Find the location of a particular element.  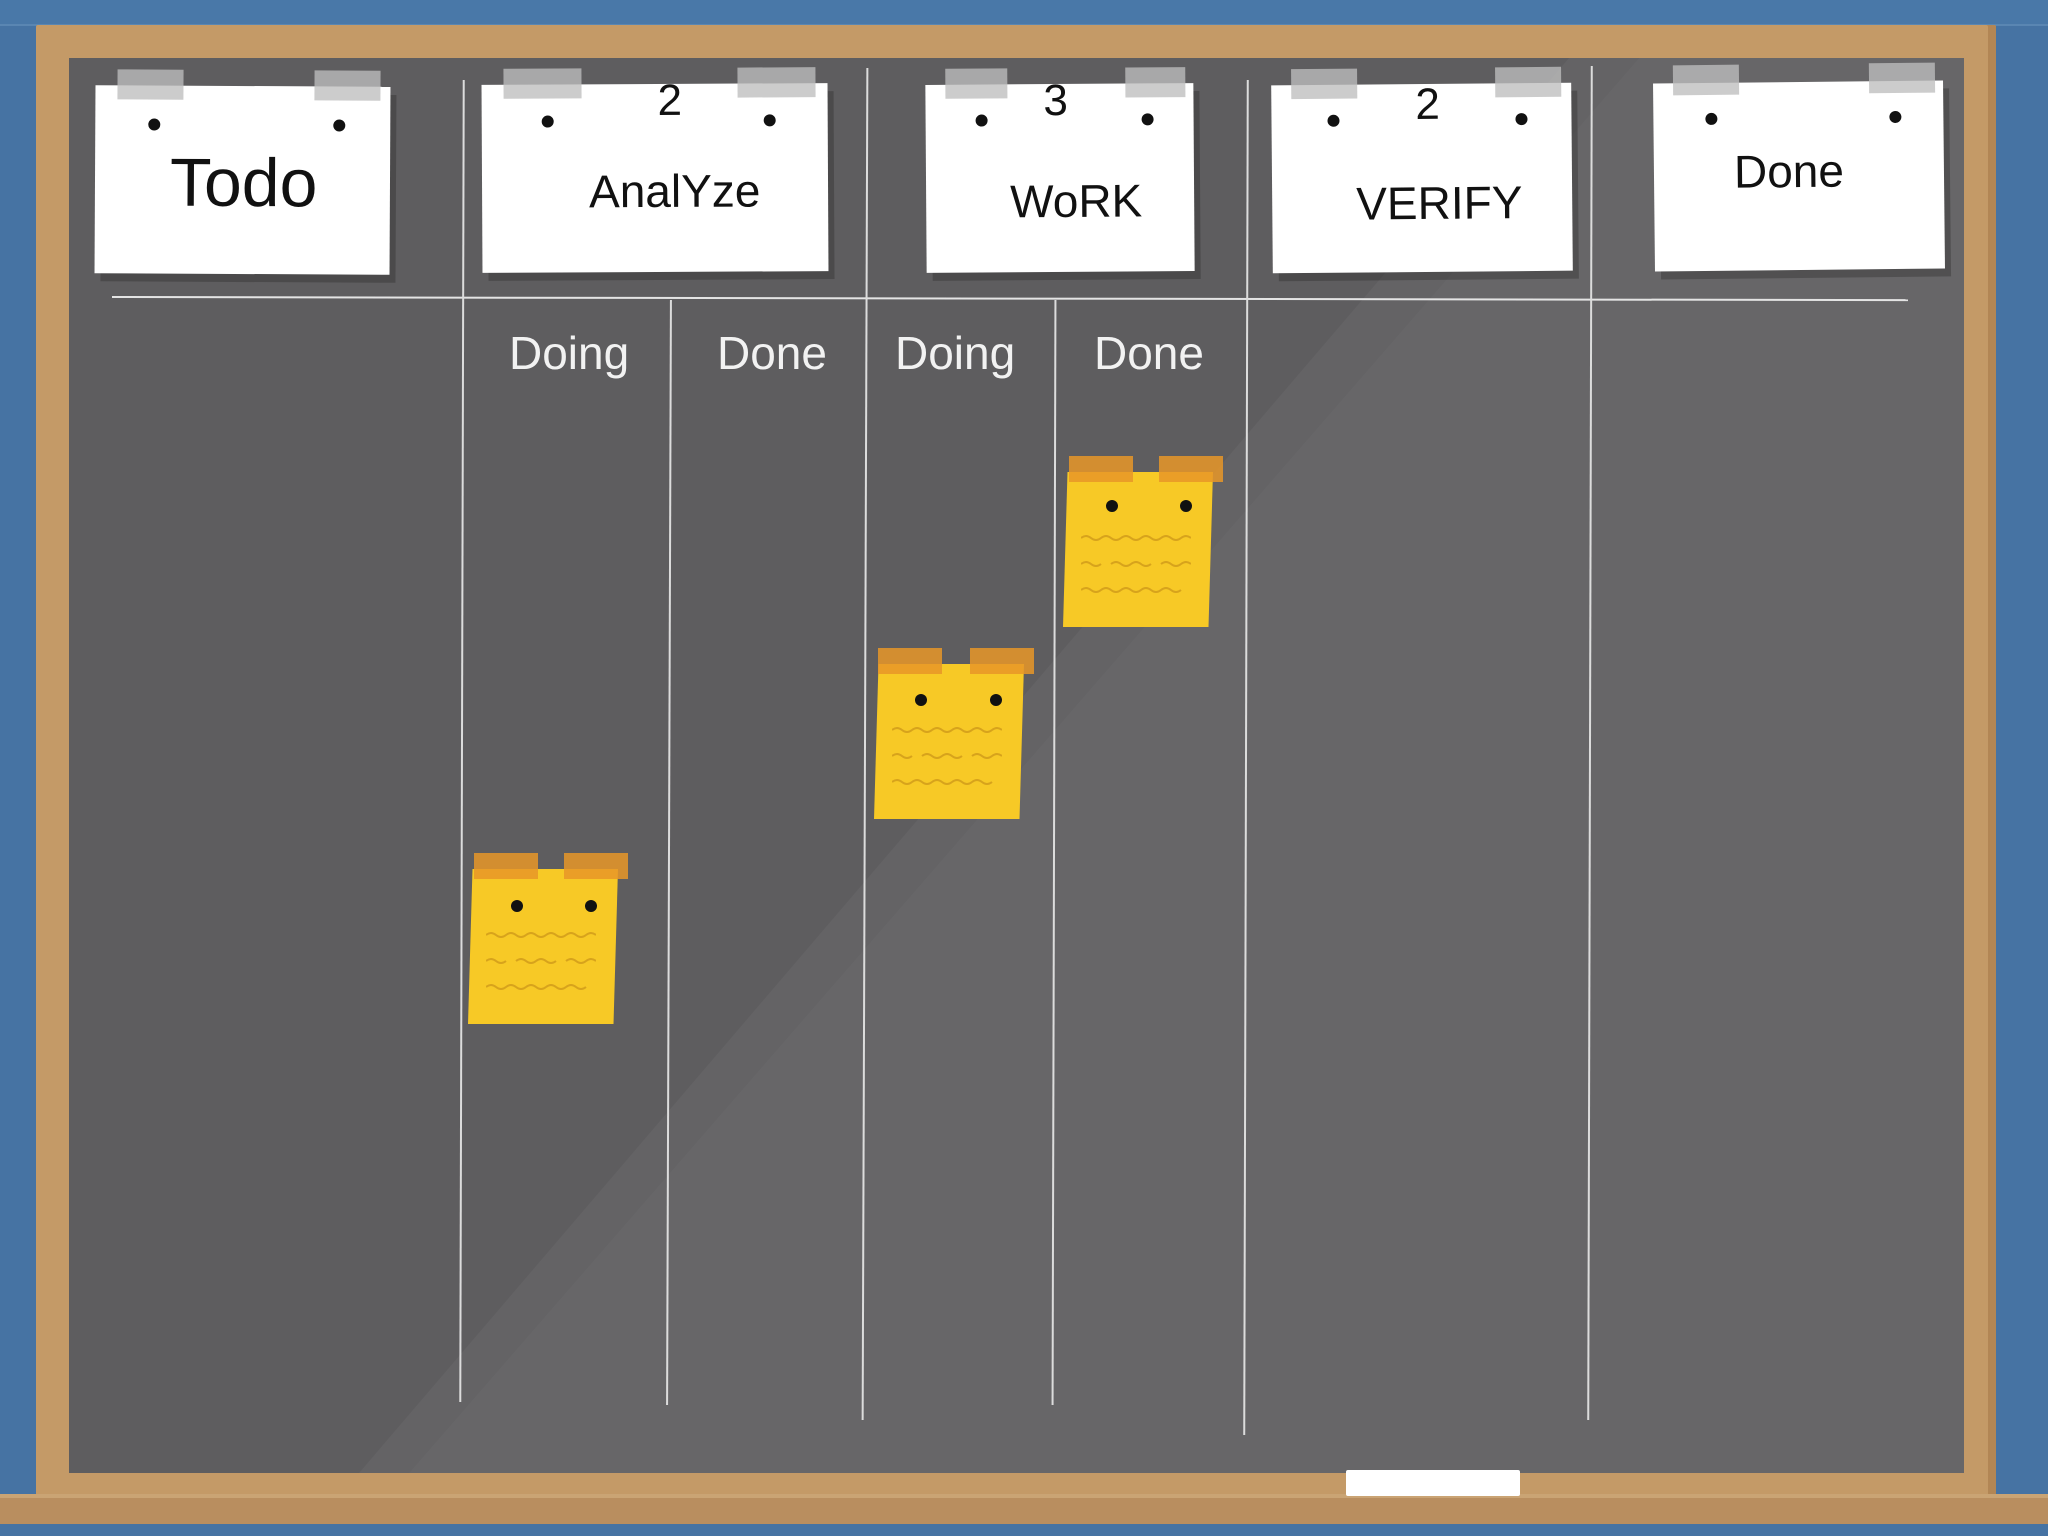

column-title: WoRK is located at coordinates (1076, 201).